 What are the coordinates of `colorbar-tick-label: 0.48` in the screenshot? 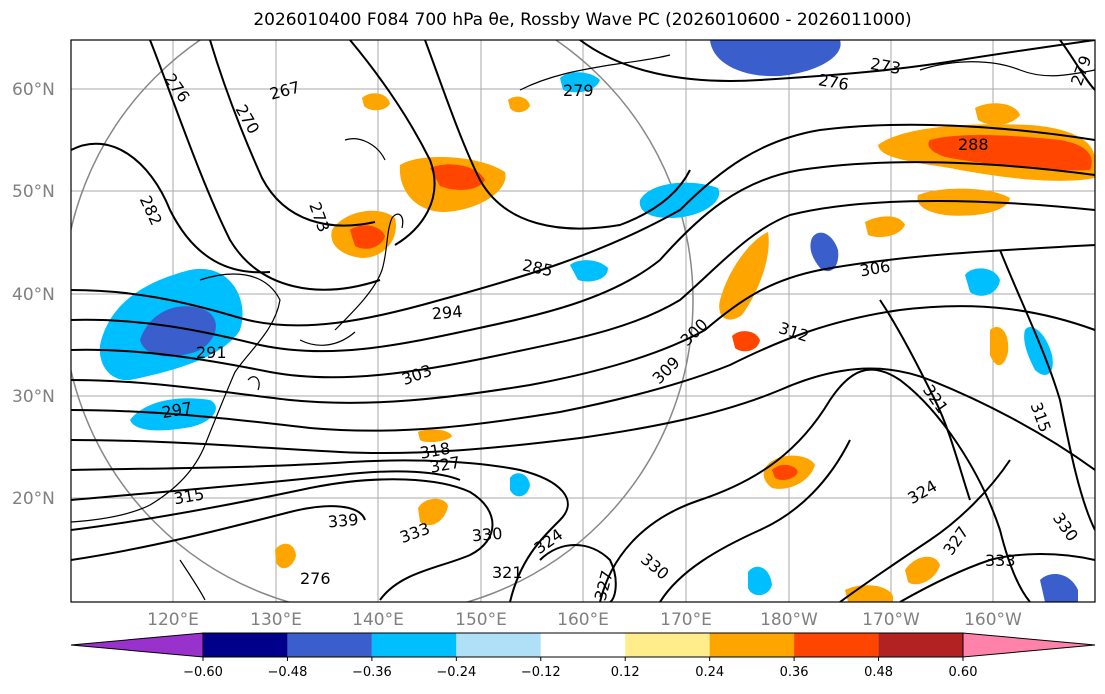 It's located at (878, 672).